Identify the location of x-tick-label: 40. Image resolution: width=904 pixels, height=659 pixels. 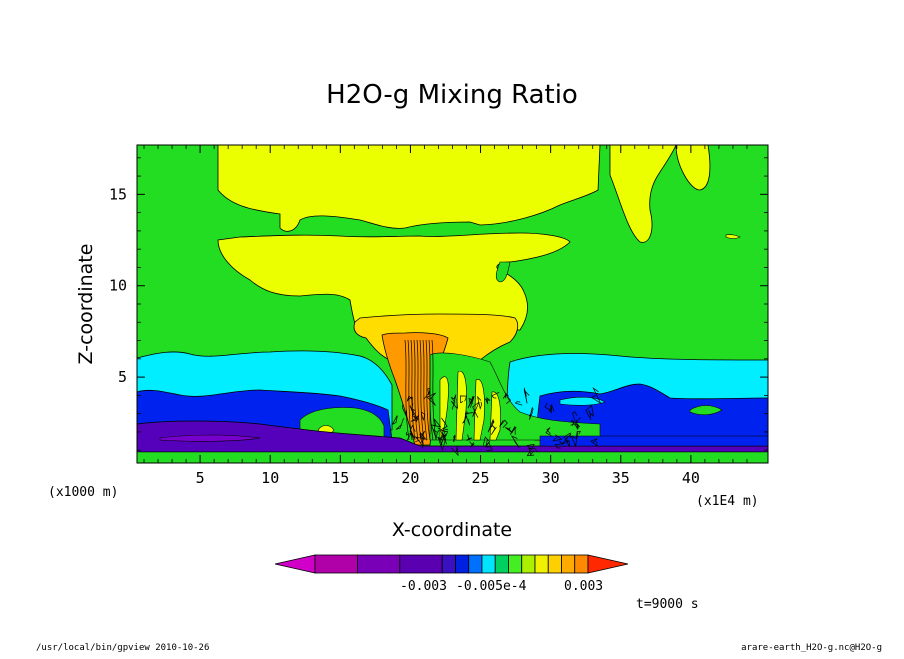
(691, 478).